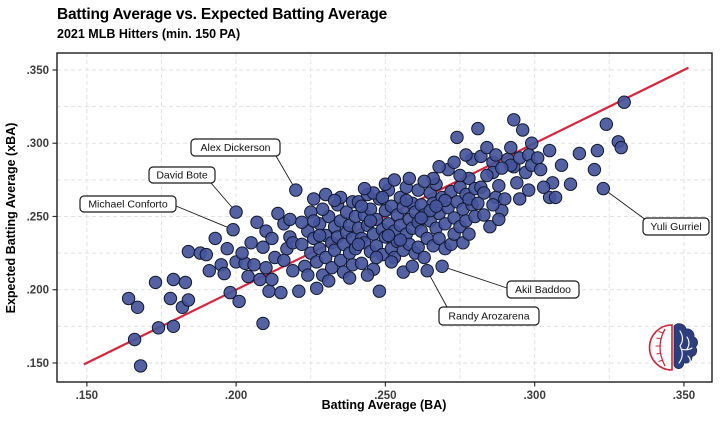 Image resolution: width=720 pixels, height=425 pixels. I want to click on callout-label: Akil Baddoo, so click(543, 290).